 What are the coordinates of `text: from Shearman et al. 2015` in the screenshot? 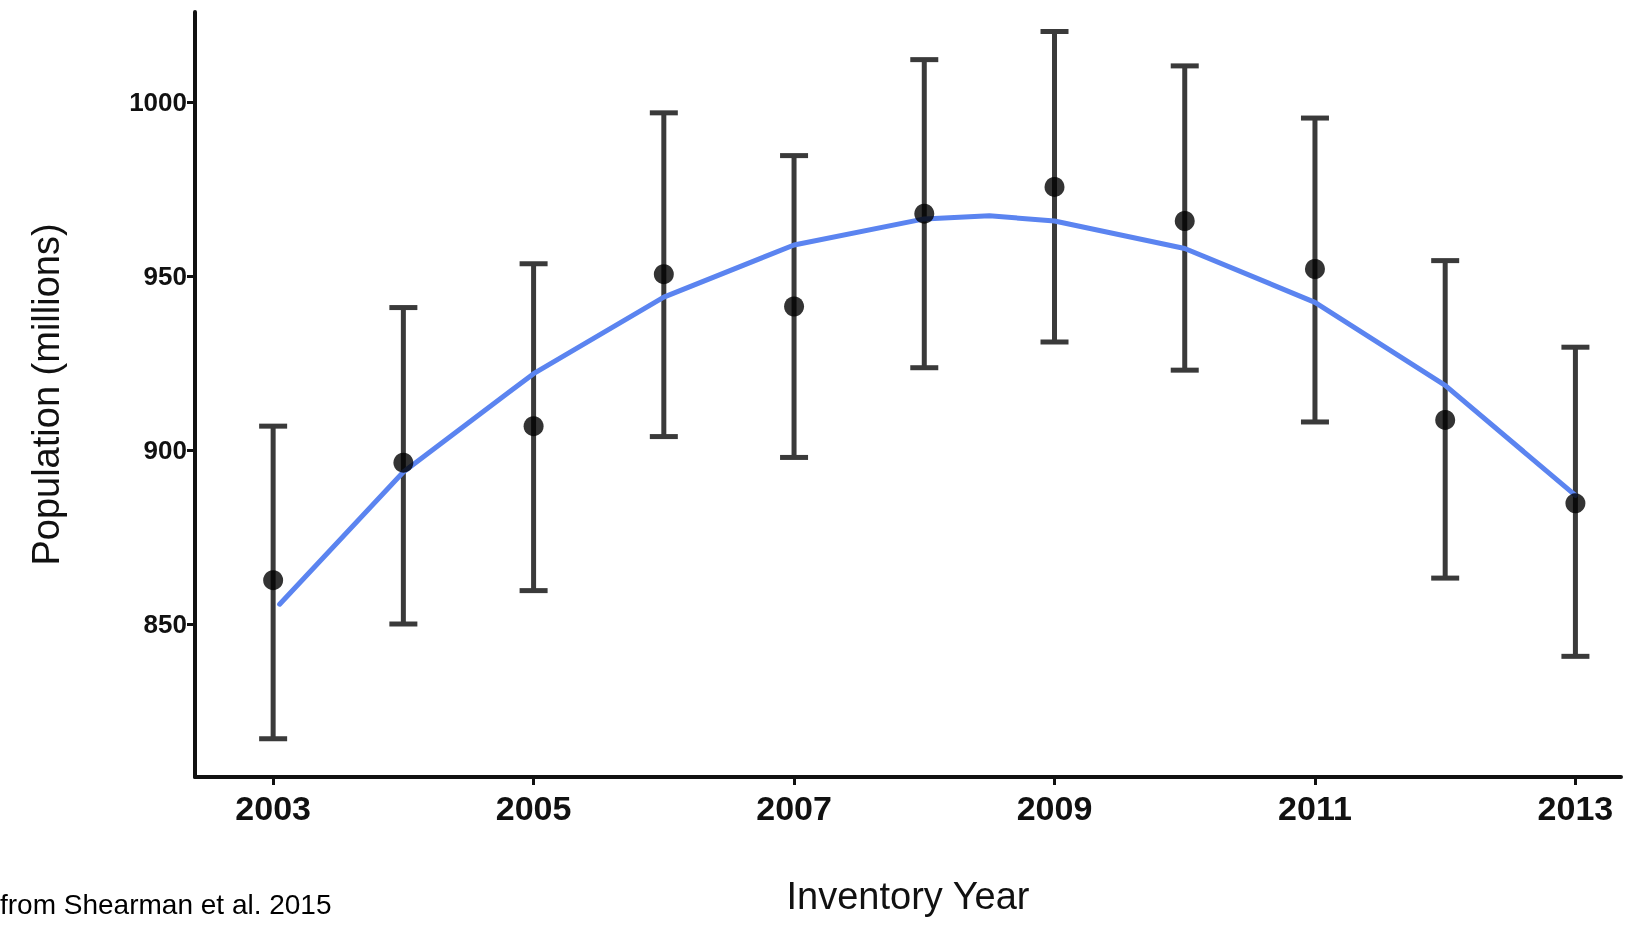 It's located at (166, 905).